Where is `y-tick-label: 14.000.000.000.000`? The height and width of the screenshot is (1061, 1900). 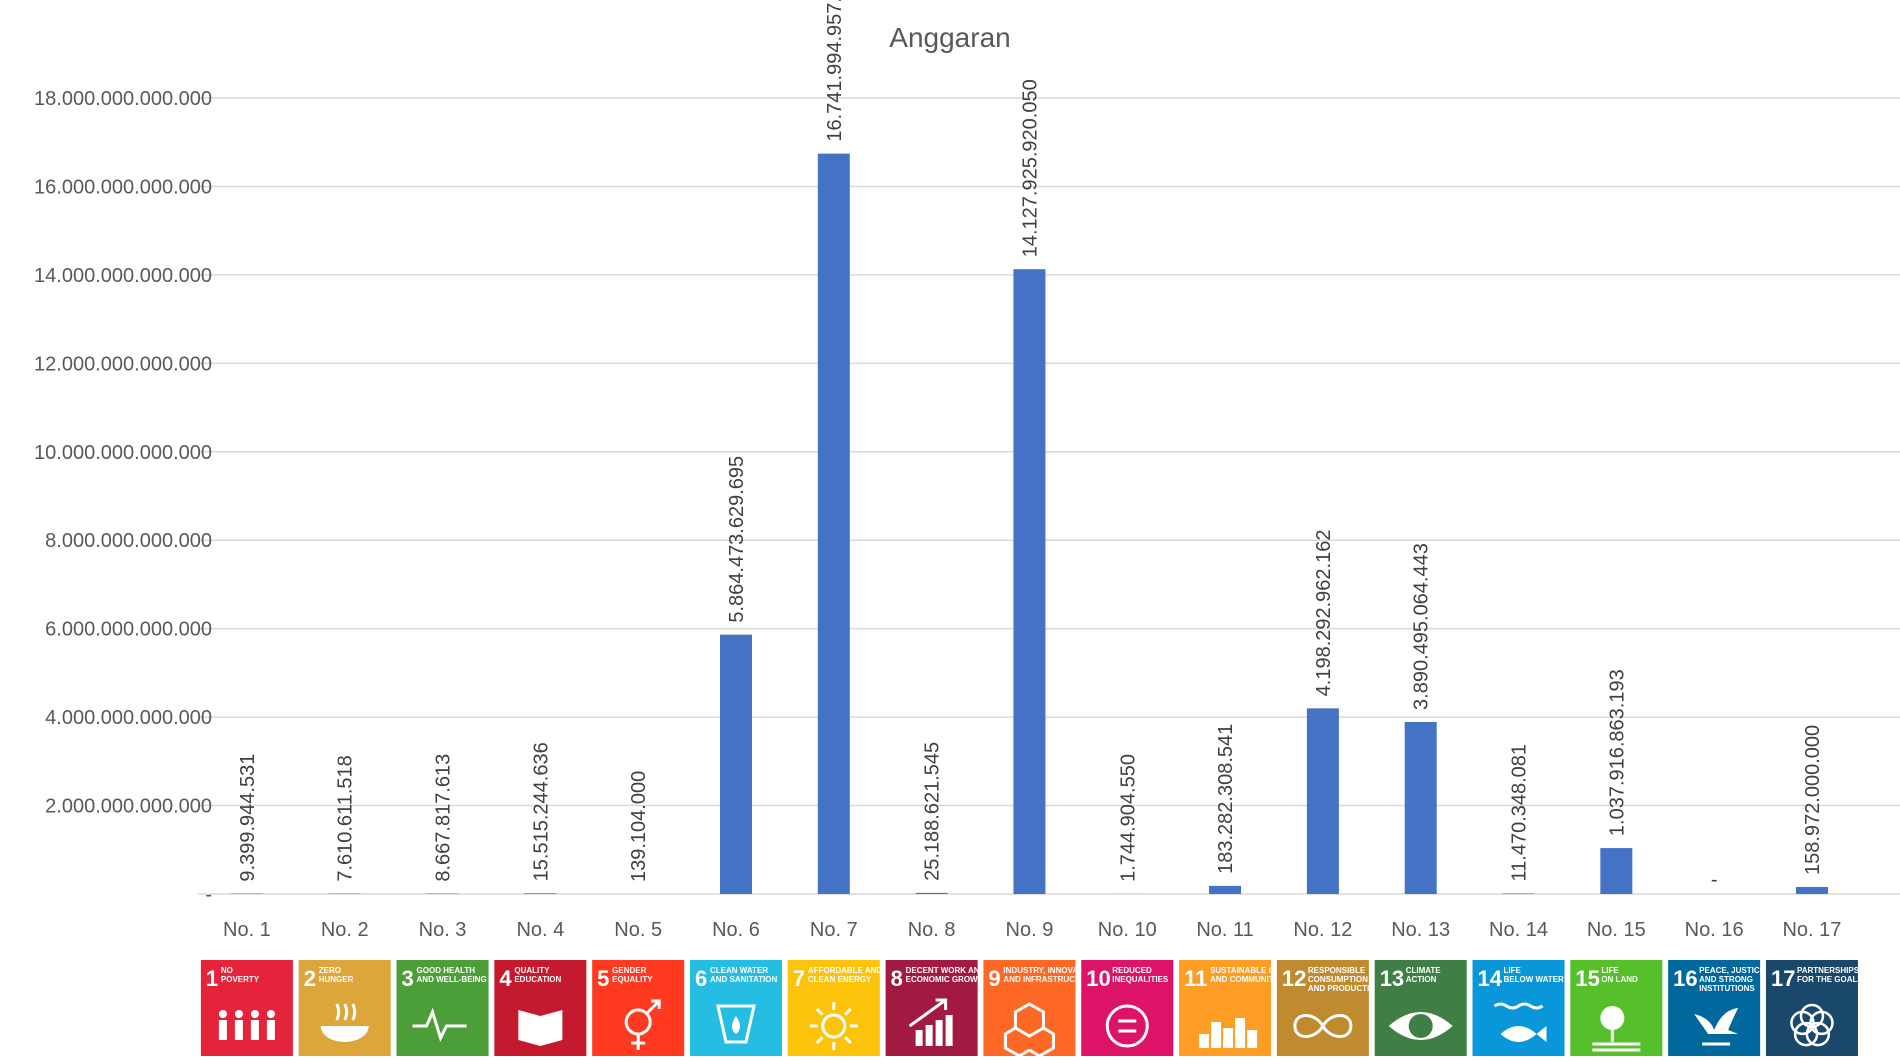
y-tick-label: 14.000.000.000.000 is located at coordinates (123, 276).